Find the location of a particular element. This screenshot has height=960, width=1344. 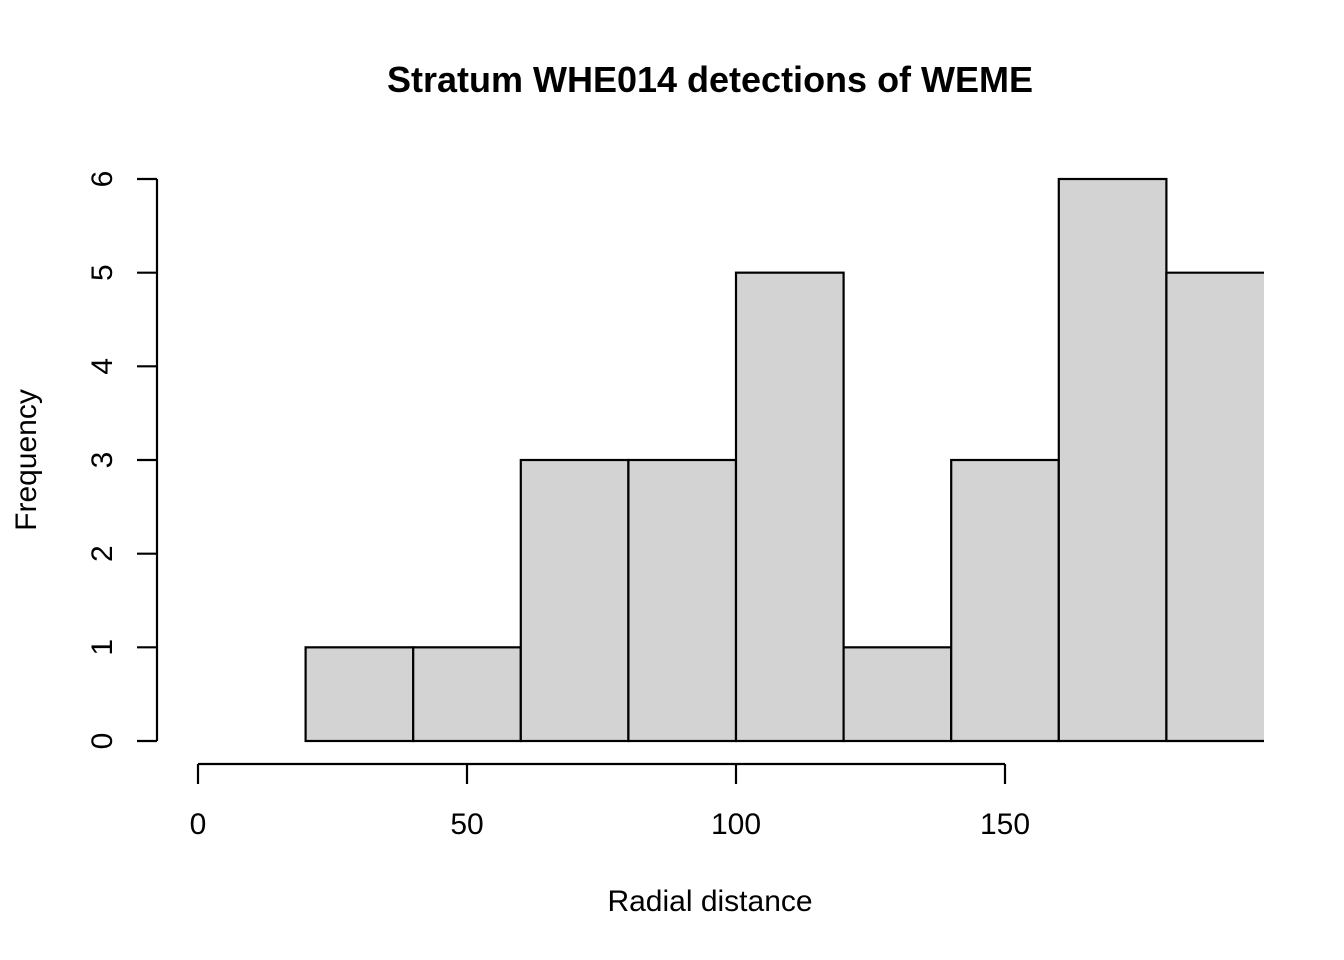

y-tick-label: 2 is located at coordinates (102, 553).